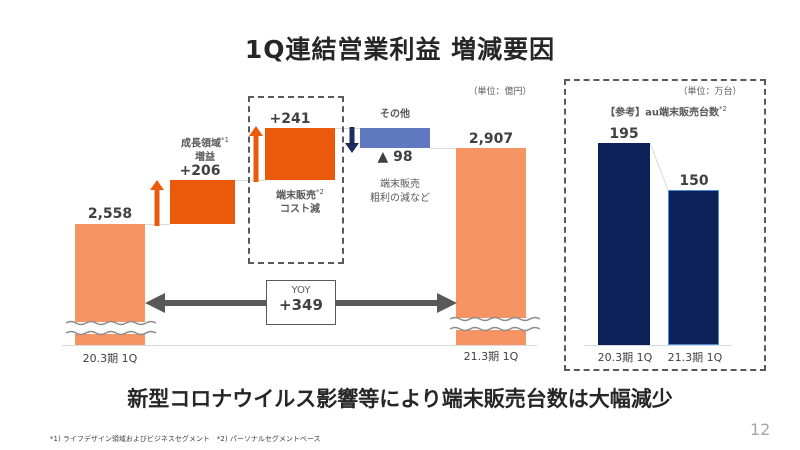 The height and width of the screenshot is (450, 800). What do you see at coordinates (491, 356) in the screenshot?
I see `end-category-label: 21.3期 1Q` at bounding box center [491, 356].